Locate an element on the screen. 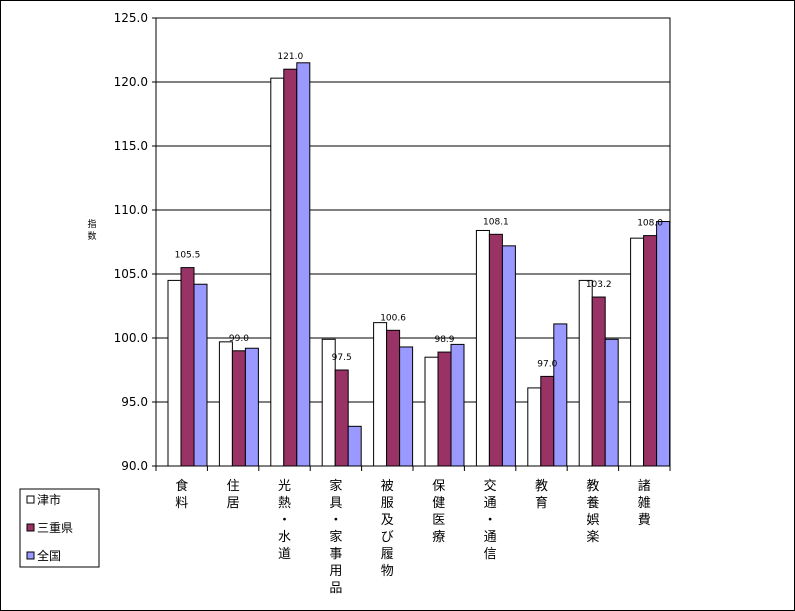  data-label: 108.1 is located at coordinates (496, 222).